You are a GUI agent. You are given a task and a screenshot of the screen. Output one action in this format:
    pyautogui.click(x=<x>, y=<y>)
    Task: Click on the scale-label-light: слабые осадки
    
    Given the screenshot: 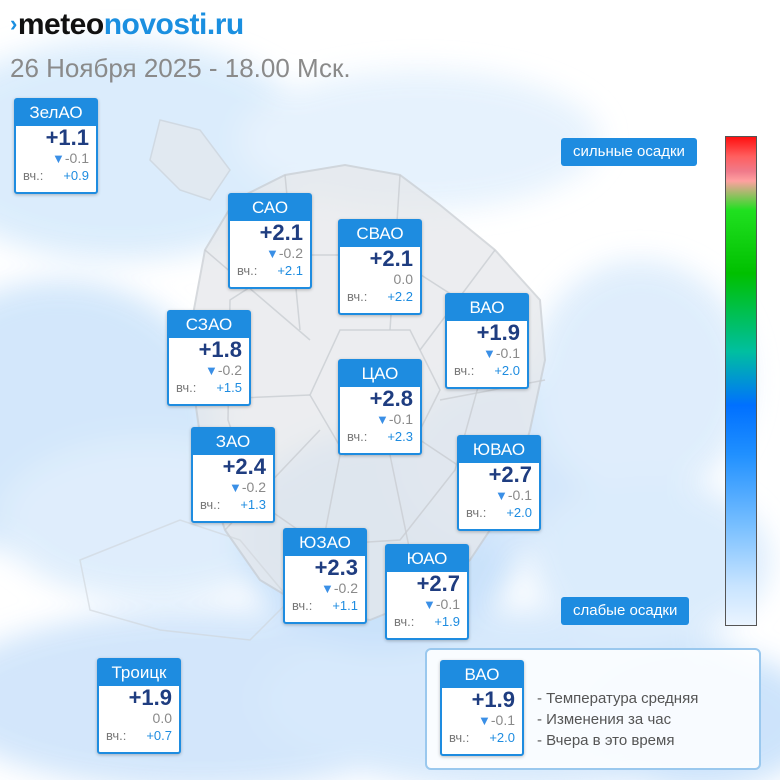 What is the action you would take?
    pyautogui.click(x=625, y=611)
    